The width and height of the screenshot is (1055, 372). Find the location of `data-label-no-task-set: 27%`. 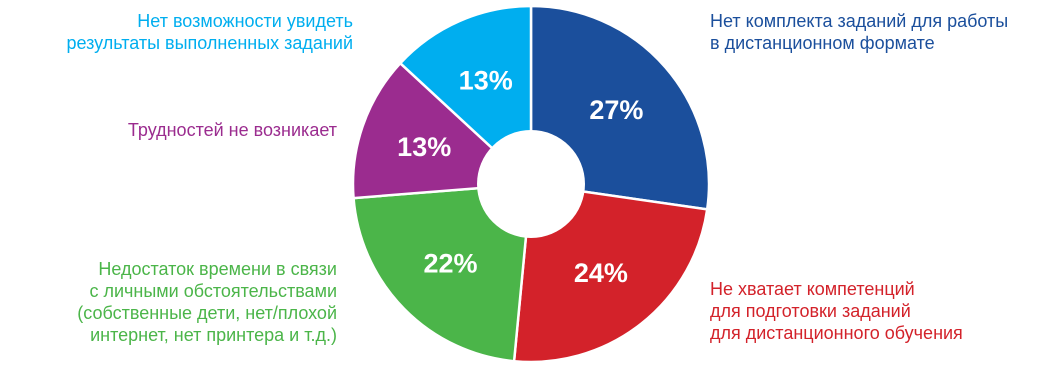

data-label-no-task-set: 27% is located at coordinates (616, 110).